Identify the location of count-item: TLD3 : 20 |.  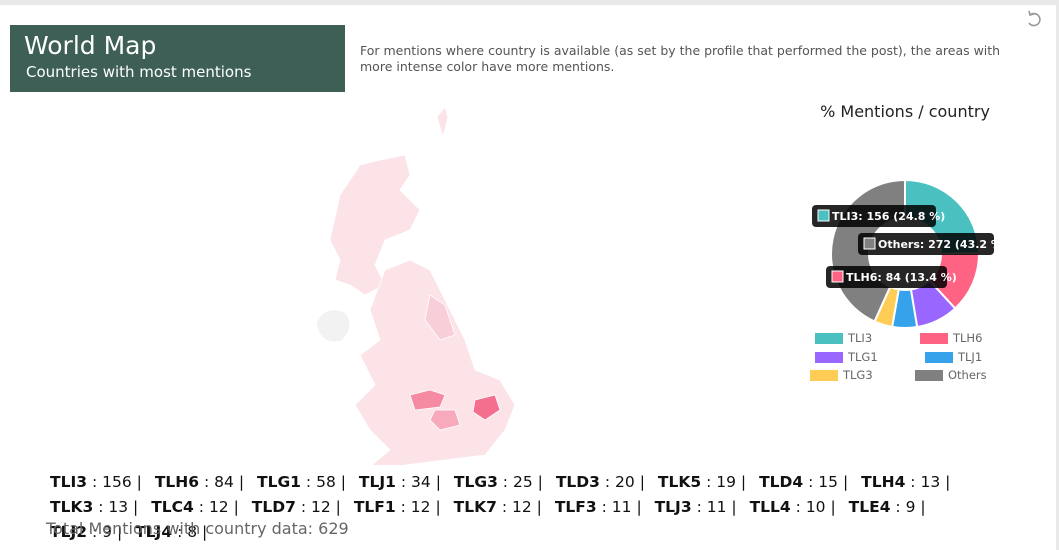
(600, 482).